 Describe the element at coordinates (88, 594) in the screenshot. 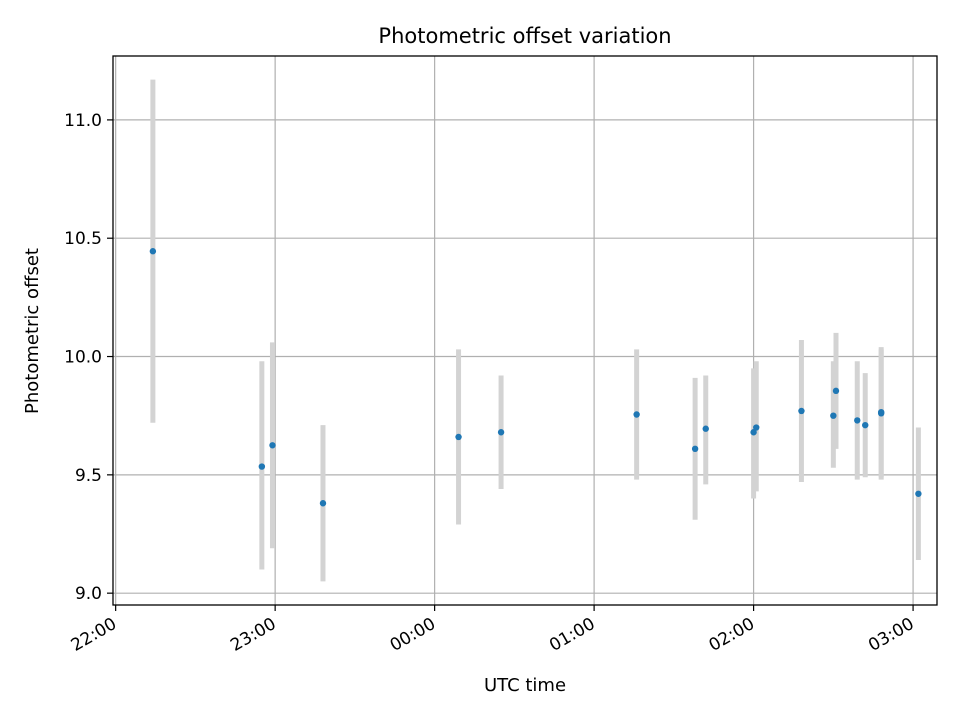

I see `y-tick-label: 9.0` at that location.